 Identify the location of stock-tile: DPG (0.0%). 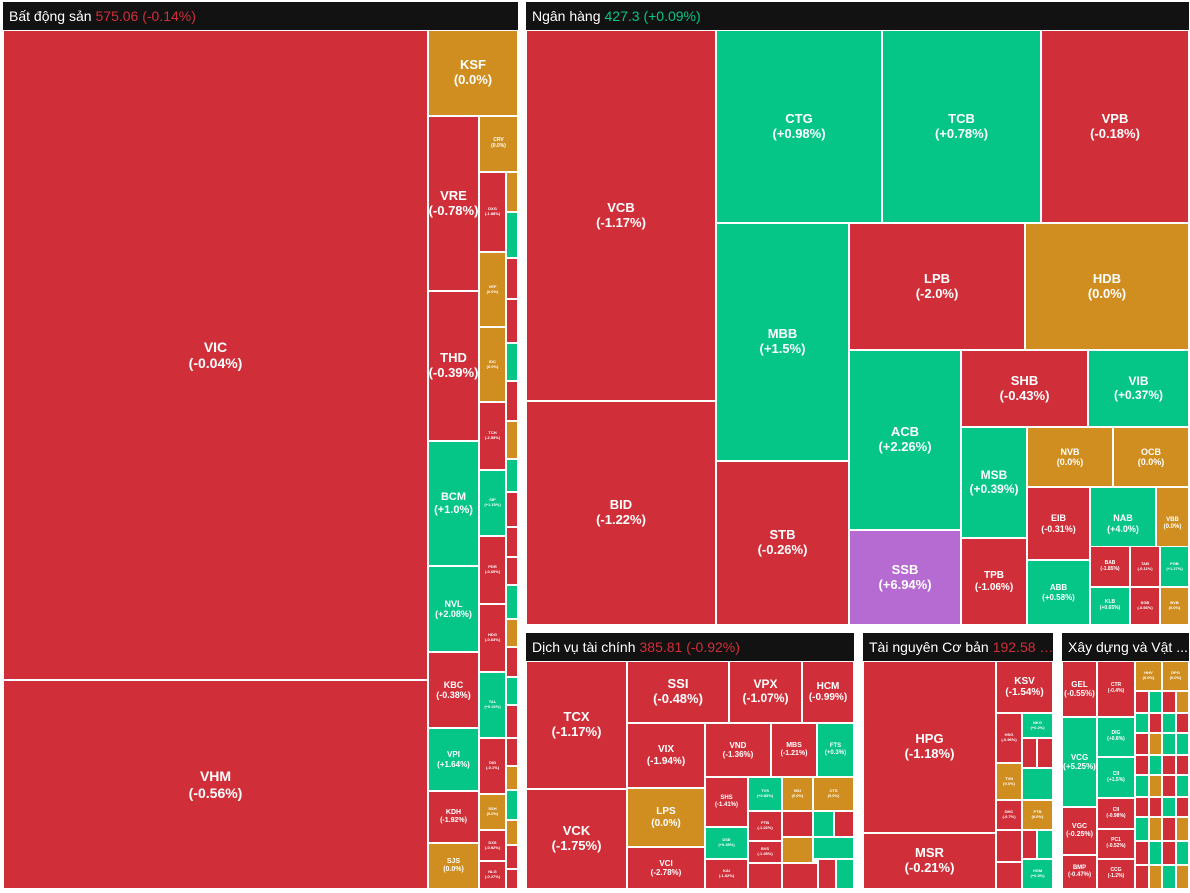
(1175, 676).